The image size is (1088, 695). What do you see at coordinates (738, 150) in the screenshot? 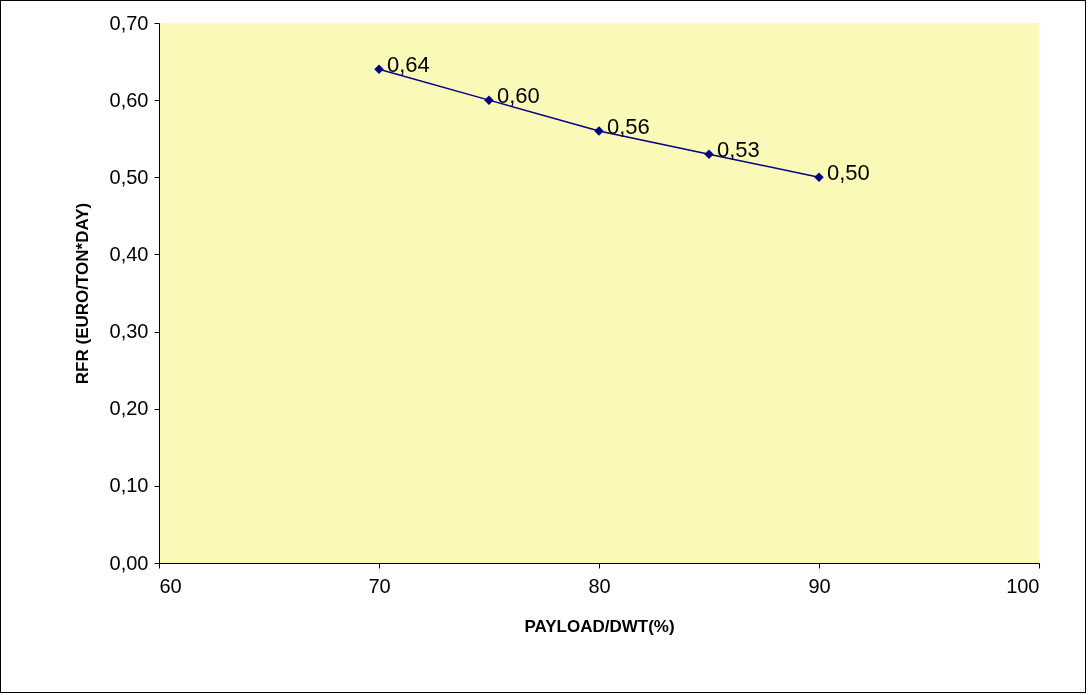
I see `data-label: 0,53` at bounding box center [738, 150].